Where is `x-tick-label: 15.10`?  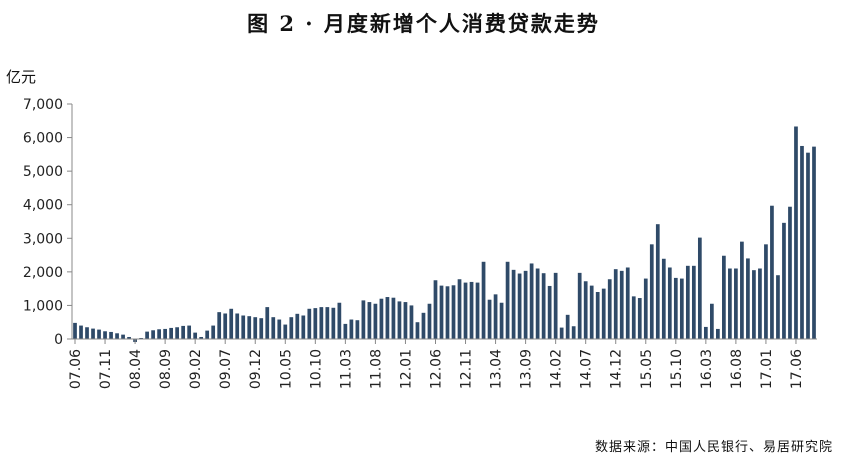
x-tick-label: 15.10 is located at coordinates (677, 369).